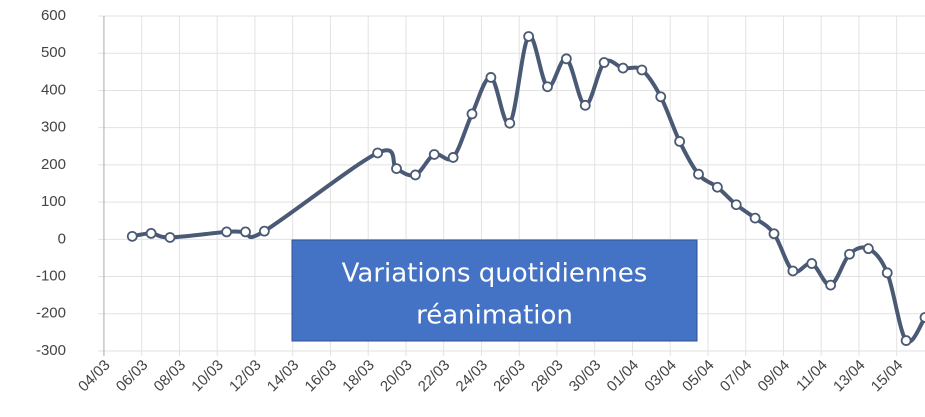 The width and height of the screenshot is (925, 417). Describe the element at coordinates (245, 376) in the screenshot. I see `x-tick-label: 12/03` at that location.